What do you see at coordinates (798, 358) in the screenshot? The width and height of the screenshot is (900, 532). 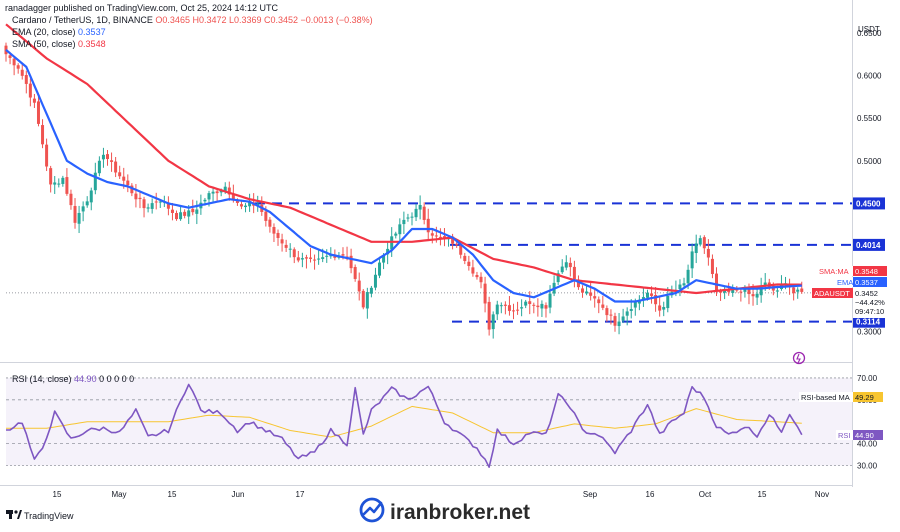 I see `replay-icon-bolt` at bounding box center [798, 358].